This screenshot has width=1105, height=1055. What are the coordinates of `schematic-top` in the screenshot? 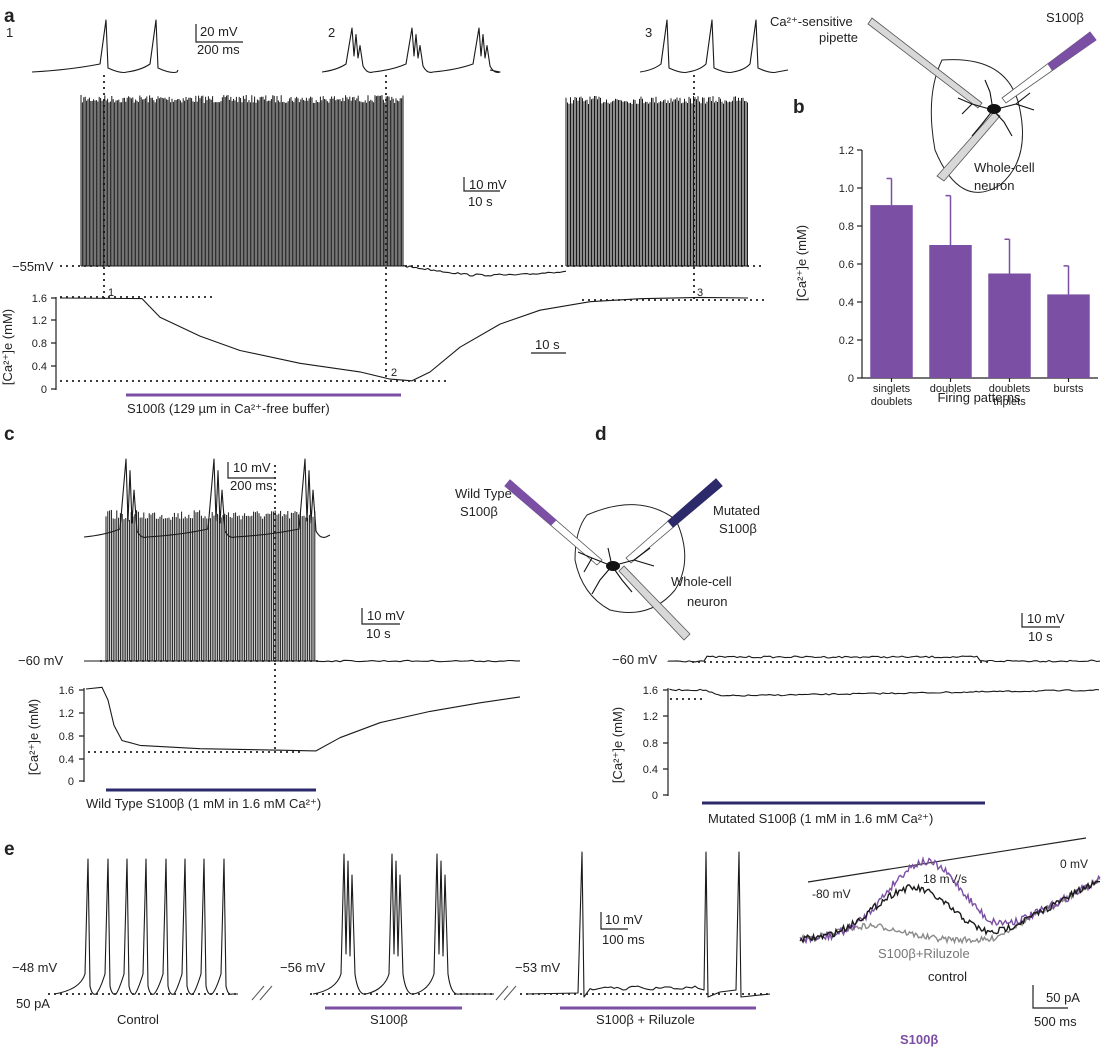 It's located at (982, 105).